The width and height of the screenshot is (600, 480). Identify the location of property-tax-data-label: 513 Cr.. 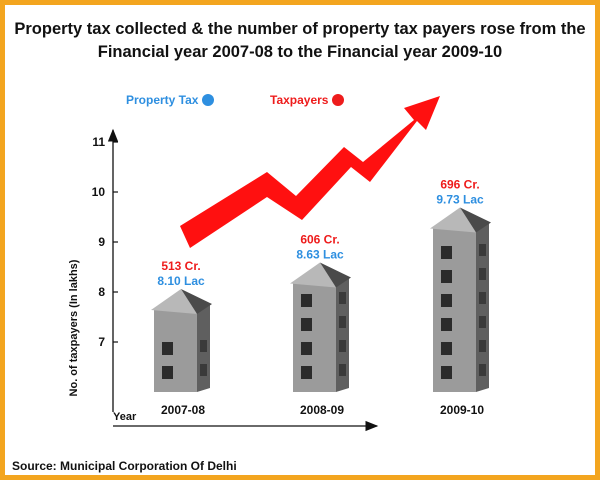
(180, 266).